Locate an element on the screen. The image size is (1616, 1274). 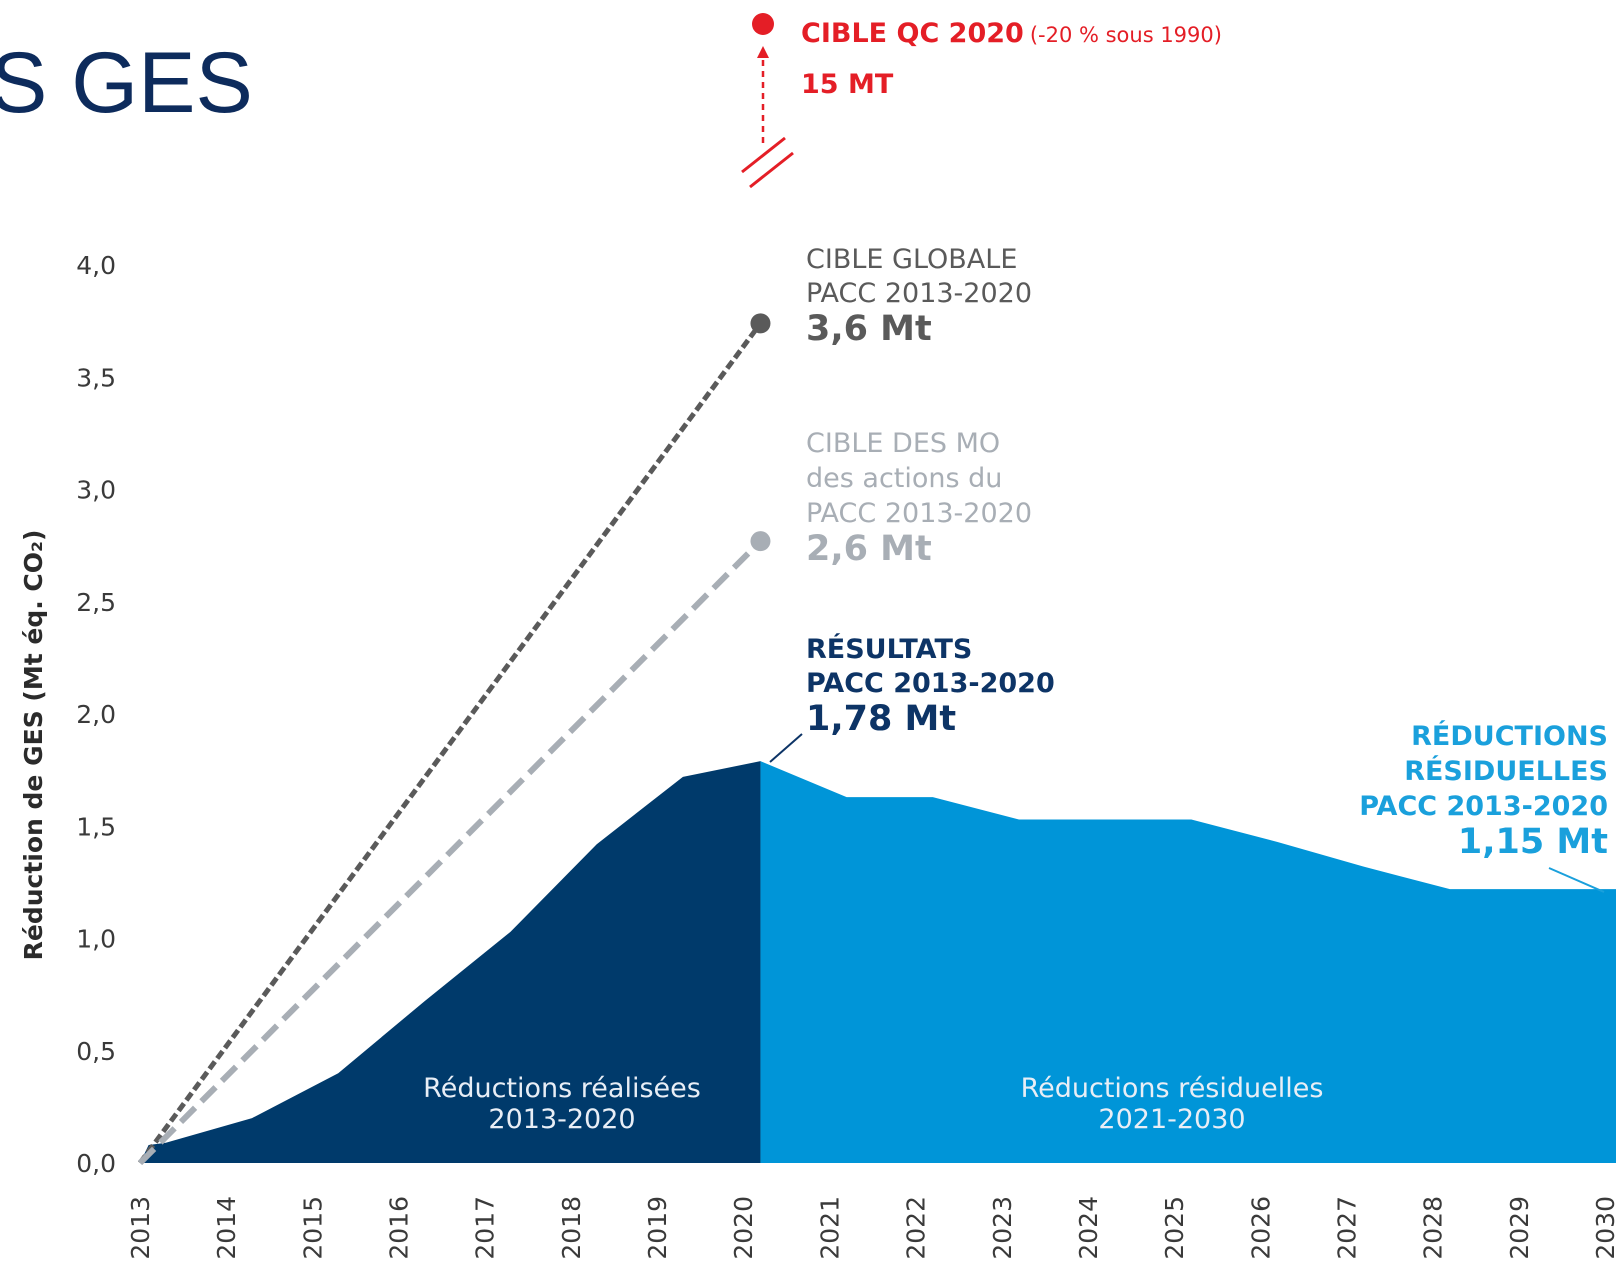
qc-target-note: (-20 % sous 1990) is located at coordinates (1126, 35).